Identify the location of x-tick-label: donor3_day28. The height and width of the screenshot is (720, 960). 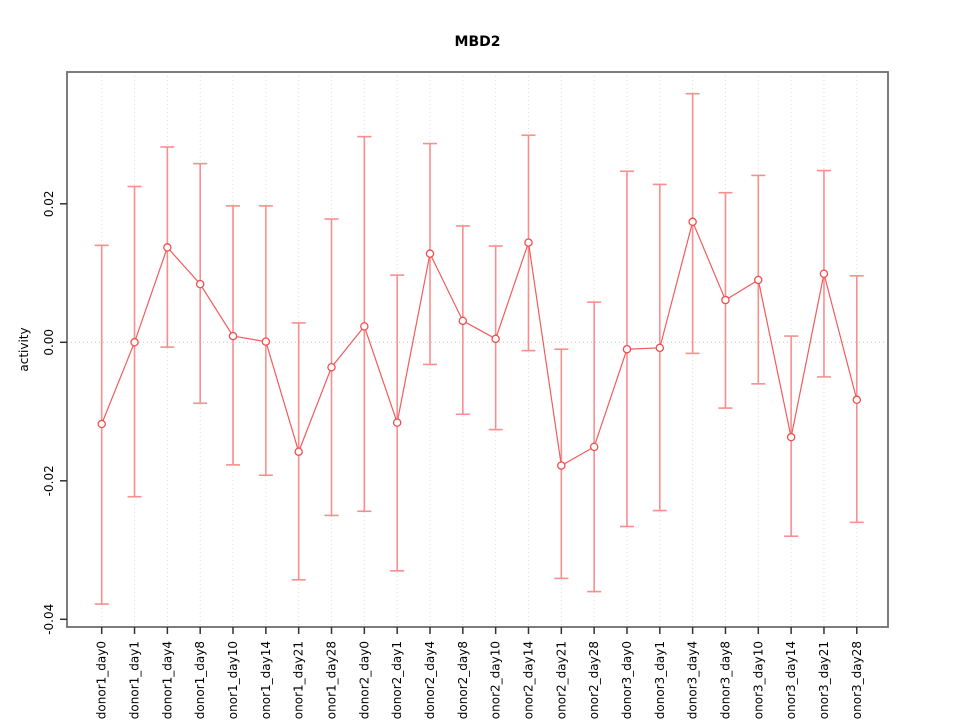
(857, 680).